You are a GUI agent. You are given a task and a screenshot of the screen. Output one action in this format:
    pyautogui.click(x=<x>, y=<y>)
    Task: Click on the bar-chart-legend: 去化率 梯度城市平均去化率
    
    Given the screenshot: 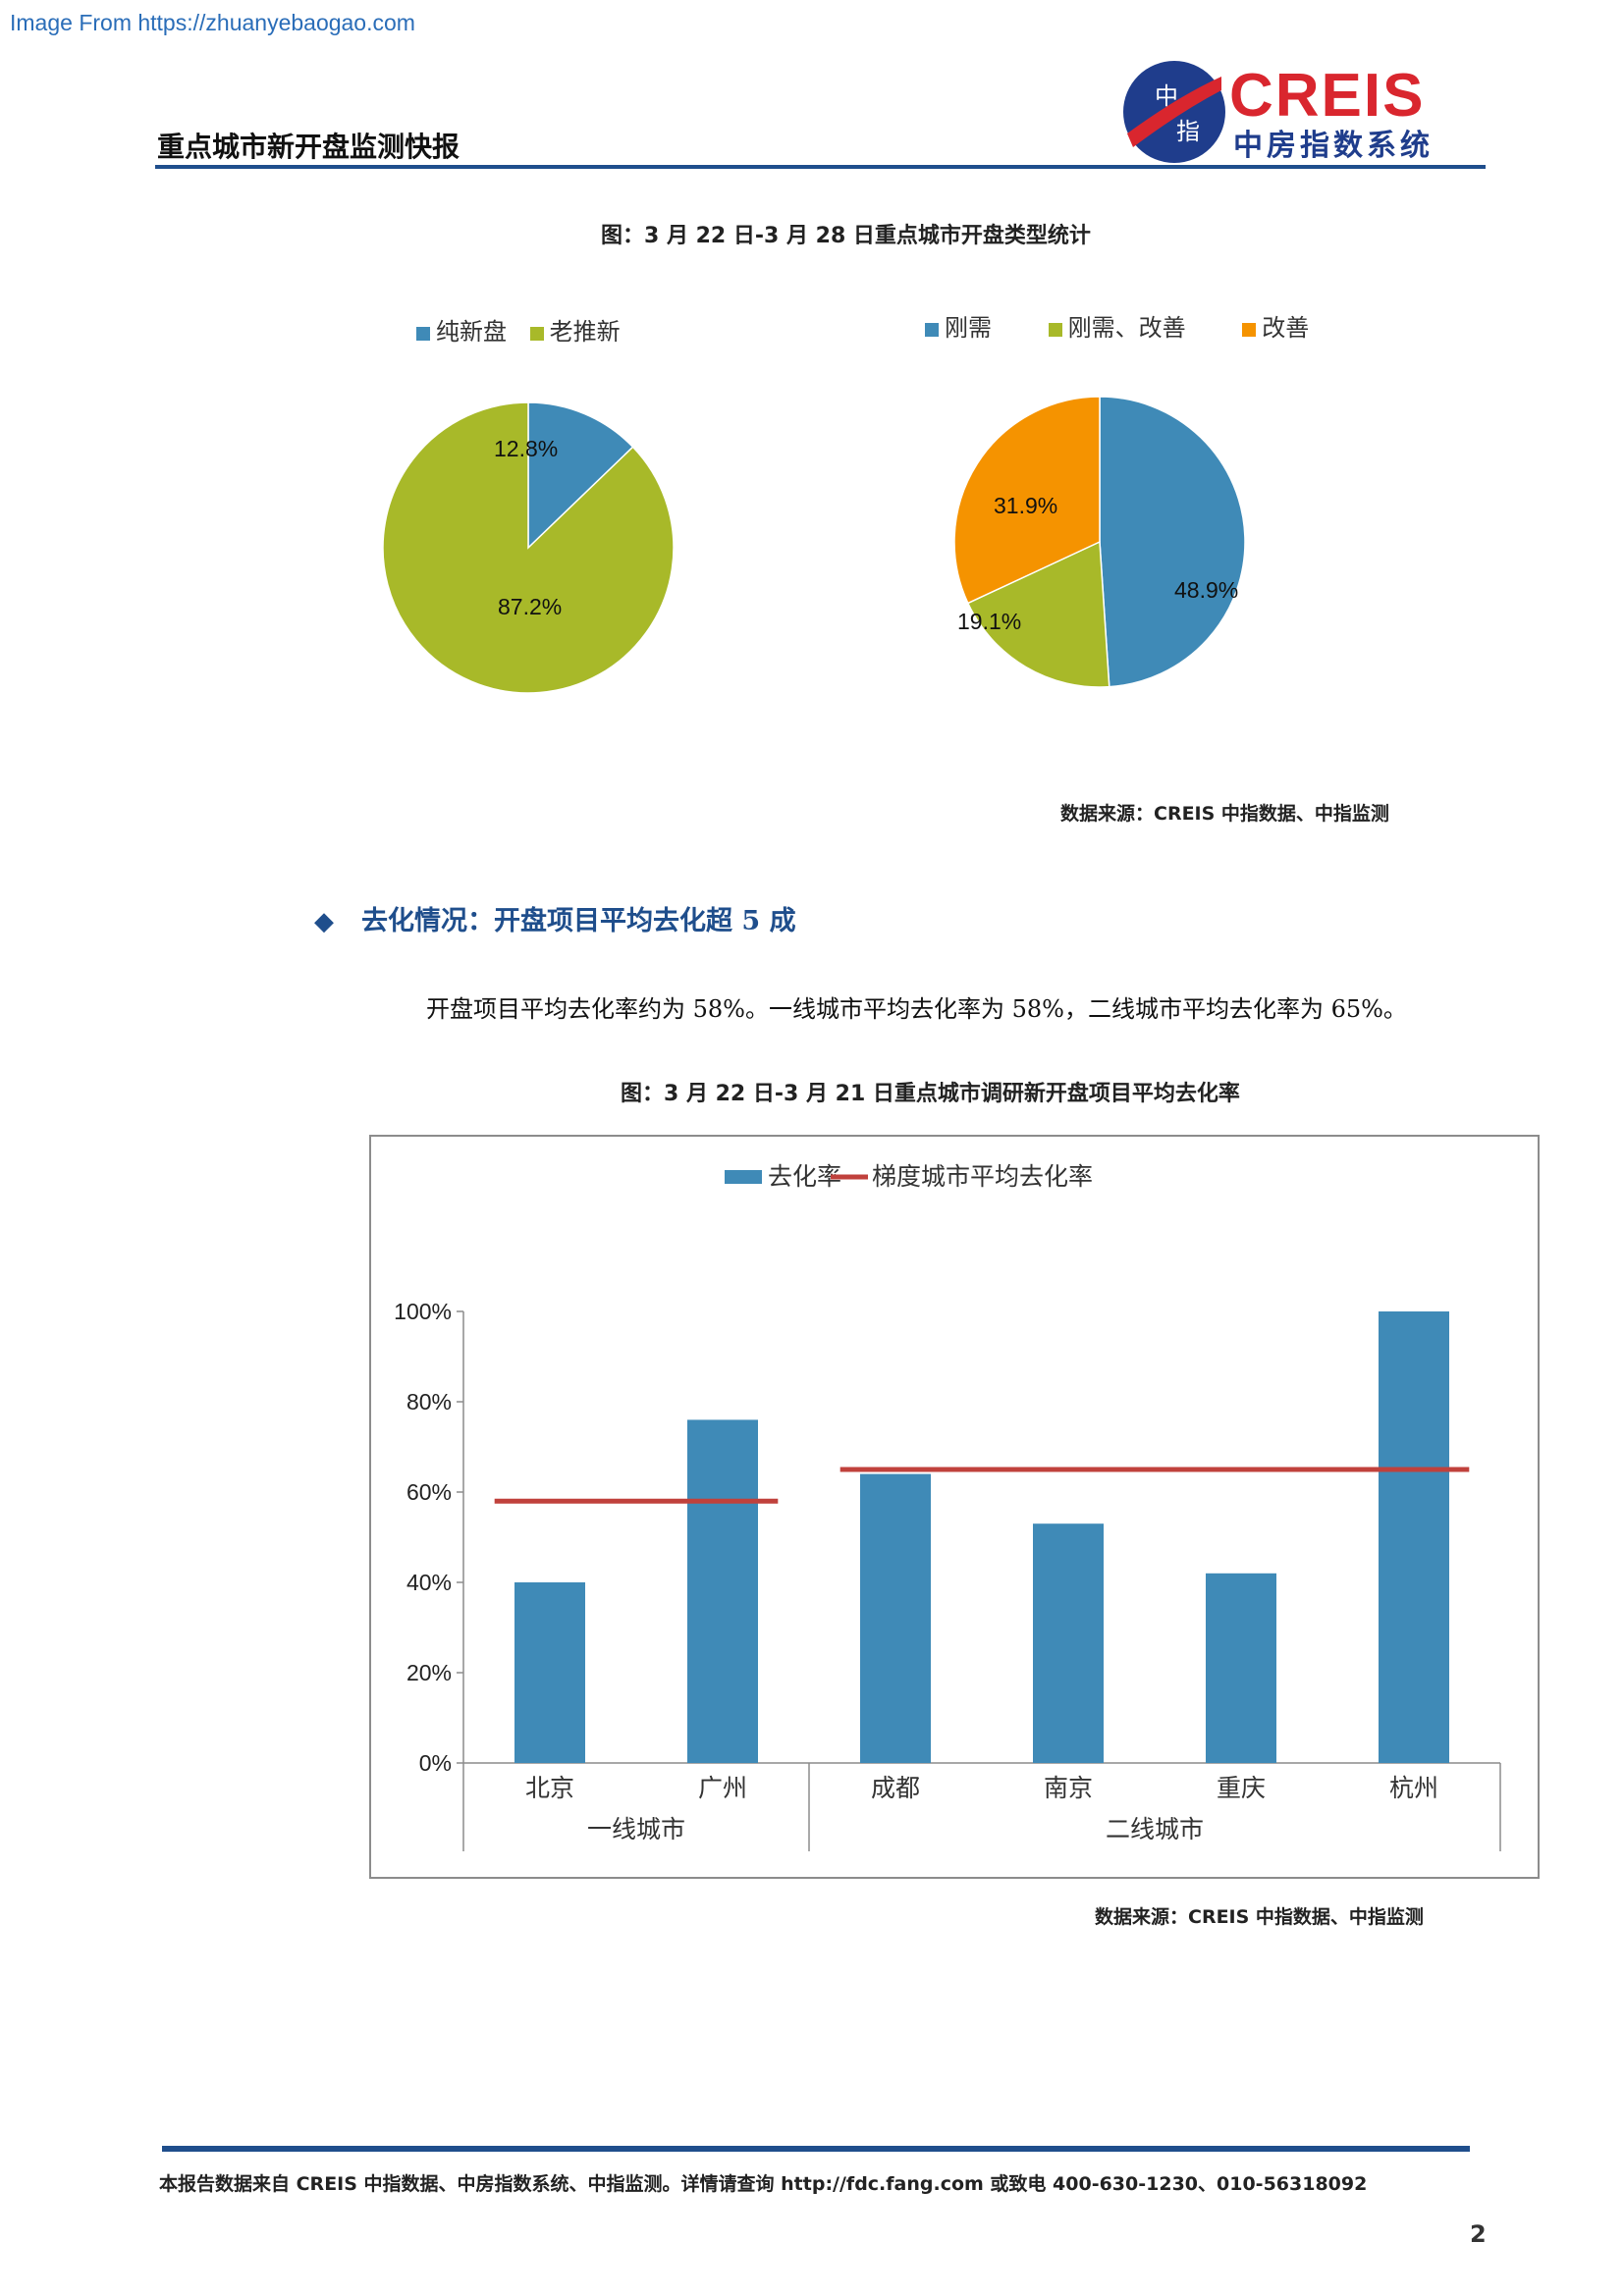 What is the action you would take?
    pyautogui.click(x=909, y=1176)
    